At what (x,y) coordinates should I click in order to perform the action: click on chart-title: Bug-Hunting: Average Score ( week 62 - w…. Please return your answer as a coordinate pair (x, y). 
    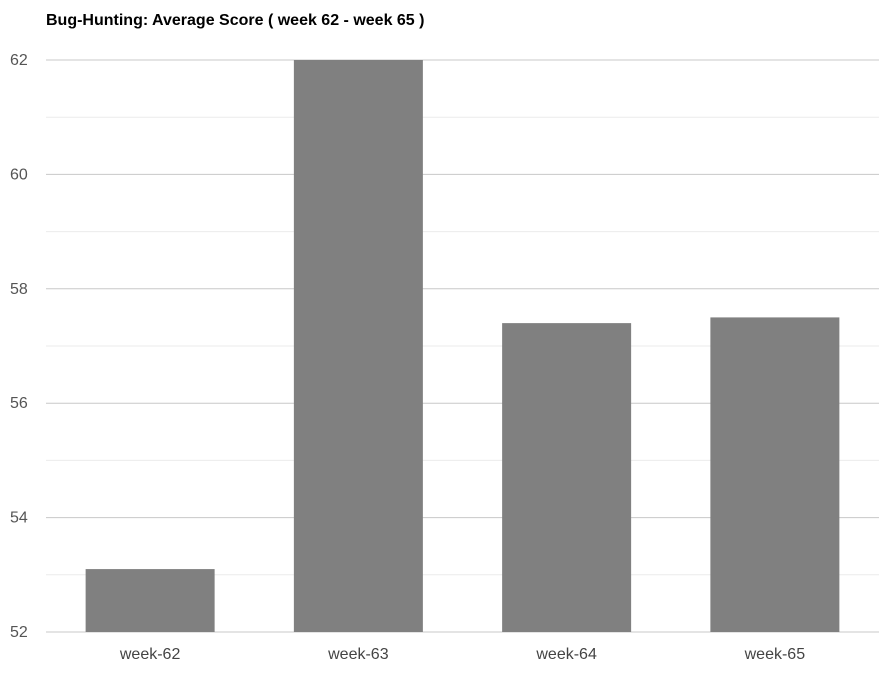
    Looking at the image, I should click on (235, 20).